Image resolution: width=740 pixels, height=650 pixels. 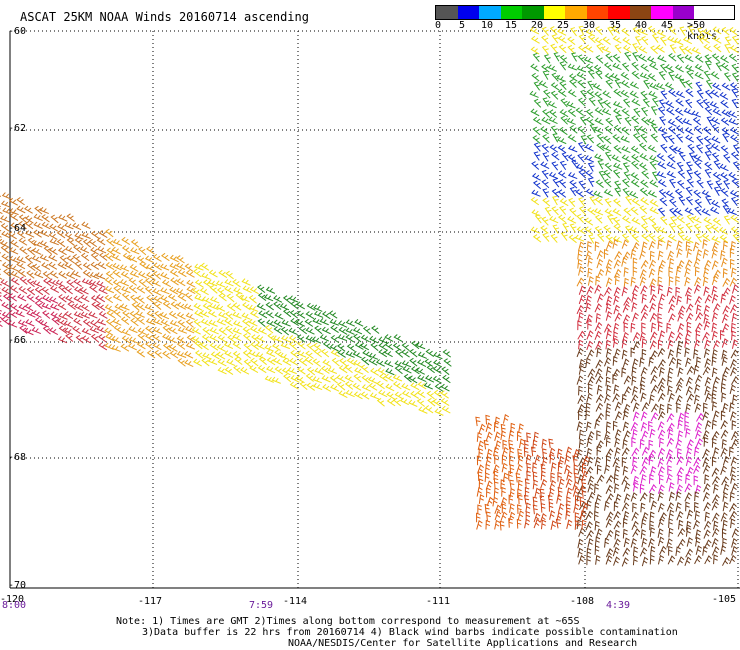 What do you see at coordinates (17, 31) in the screenshot?
I see `y-label-60: -60` at bounding box center [17, 31].